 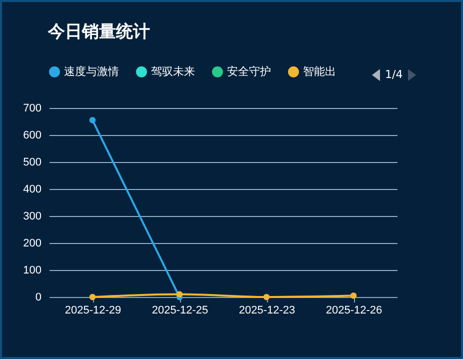 I want to click on legend-label: 安全守护, so click(x=249, y=71).